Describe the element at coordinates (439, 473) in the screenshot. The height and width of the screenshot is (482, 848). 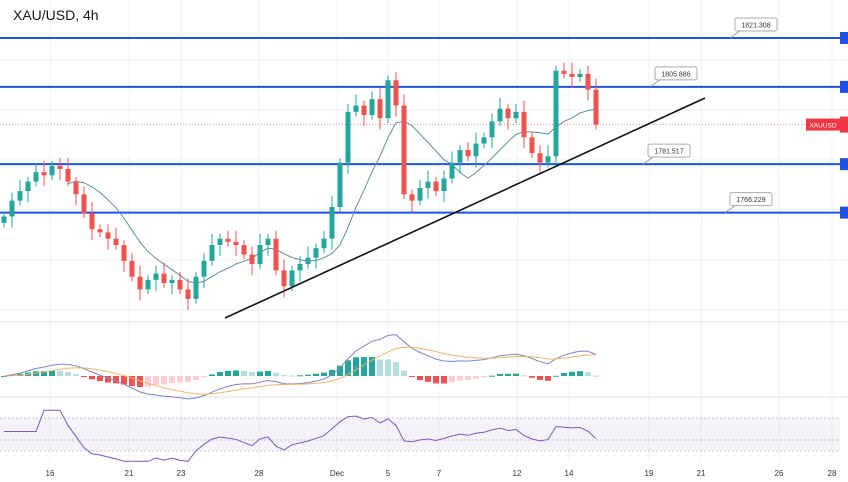
I see `x-tick-label: 7` at that location.